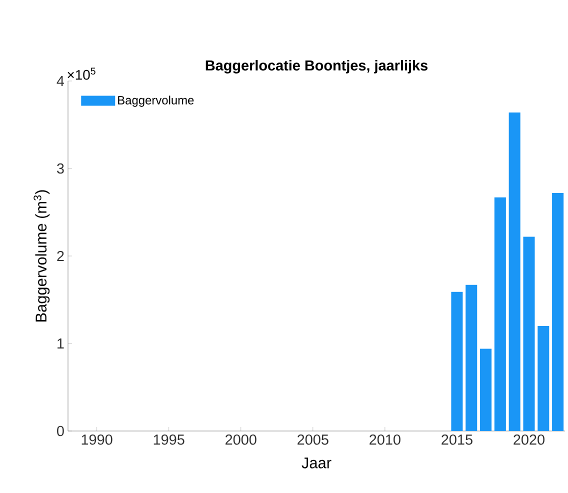 Image resolution: width=568 pixels, height=493 pixels. What do you see at coordinates (82, 74) in the screenshot?
I see `text: ×10$^{5}$` at bounding box center [82, 74].